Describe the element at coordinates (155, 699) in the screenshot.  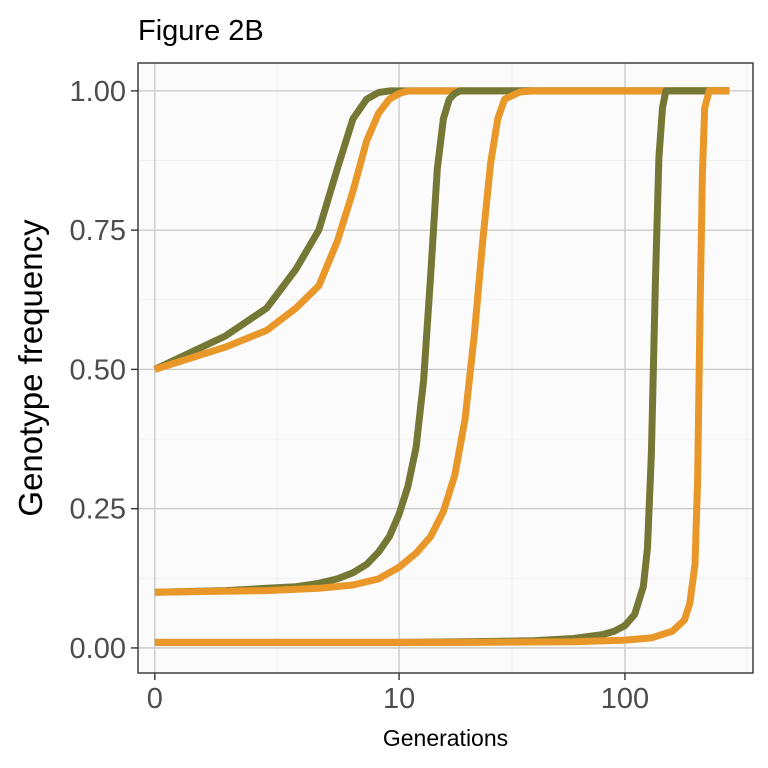
I see `x-tick-label: 0` at that location.